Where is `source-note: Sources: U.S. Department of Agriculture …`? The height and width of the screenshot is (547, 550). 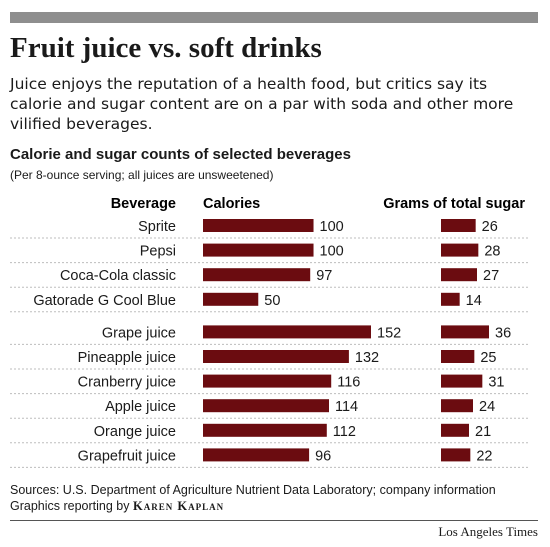 source-note: Sources: U.S. Department of Agriculture … is located at coordinates (253, 490).